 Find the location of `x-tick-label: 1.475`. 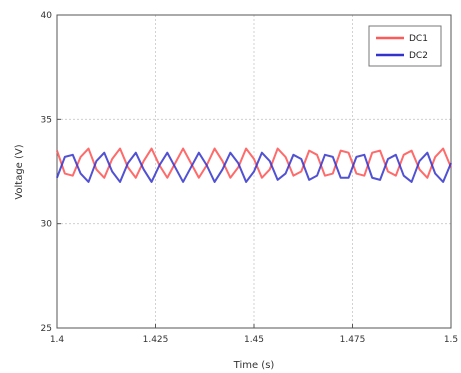

x-tick-label: 1.475 is located at coordinates (353, 340).